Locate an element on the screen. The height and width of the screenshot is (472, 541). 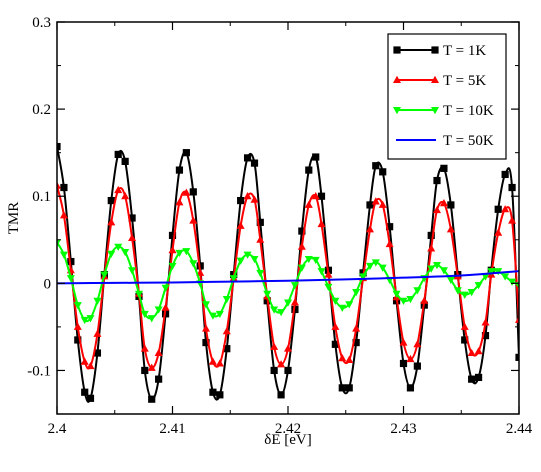
x-tick-label: 2.4 is located at coordinates (57, 429).